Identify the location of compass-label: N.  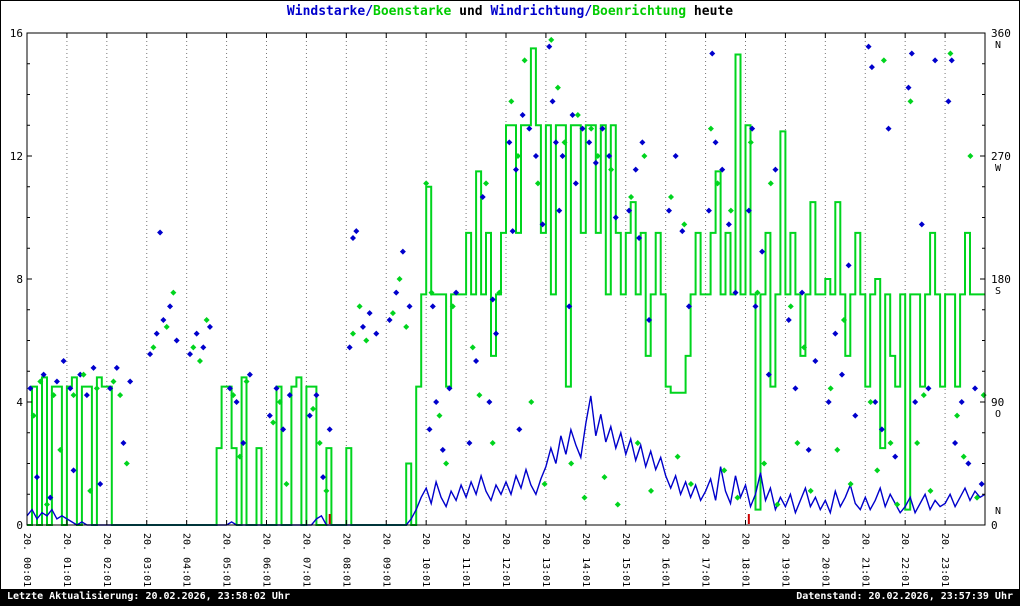
(998, 45).